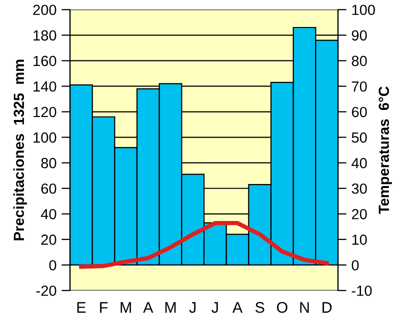 This screenshot has width=400, height=321. What do you see at coordinates (48, 188) in the screenshot?
I see `y-tick-label: 60` at bounding box center [48, 188].